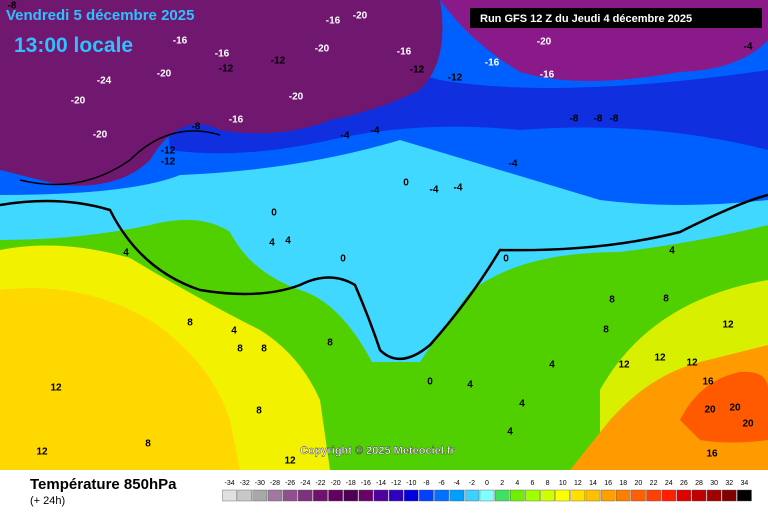 The height and width of the screenshot is (517, 768). Describe the element at coordinates (608, 483) in the screenshot. I see `legend-label: 16` at that location.